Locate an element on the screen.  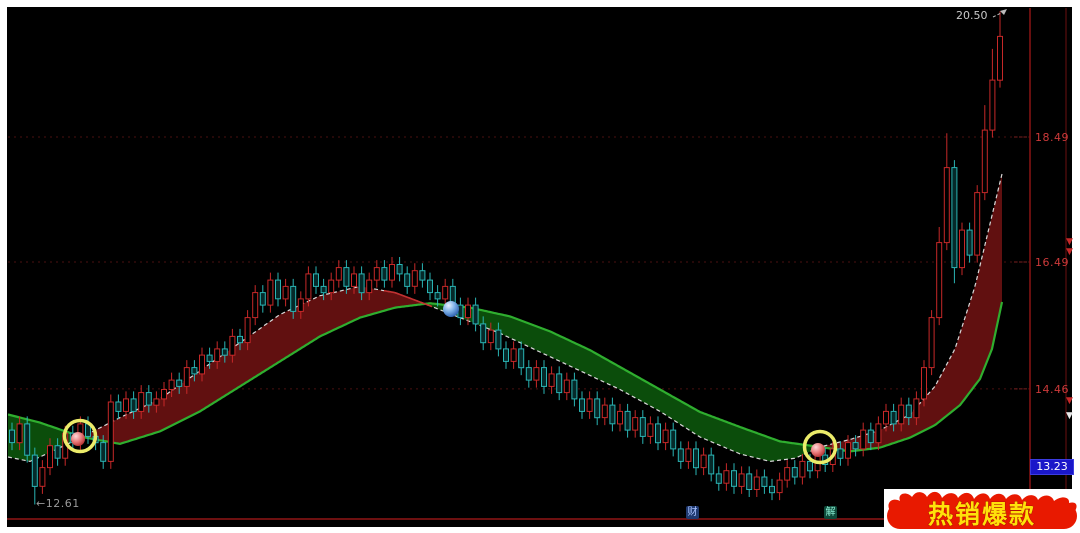
flame-icon is located at coordinates (982, 510).